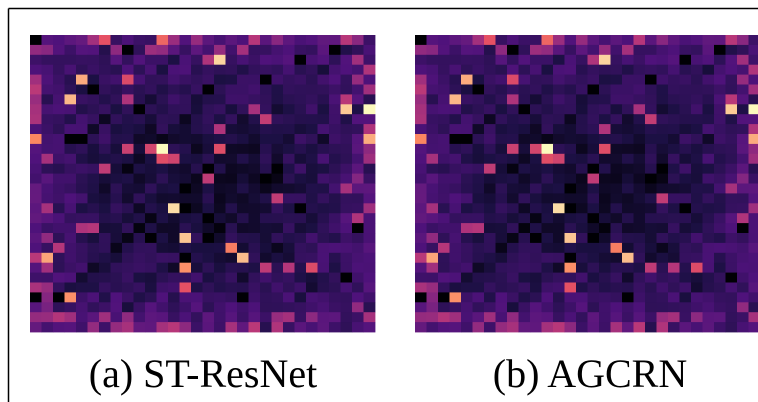 Image resolution: width=758 pixels, height=402 pixels. Describe the element at coordinates (203, 373) in the screenshot. I see `caption: (a) ST-ResNet` at that location.